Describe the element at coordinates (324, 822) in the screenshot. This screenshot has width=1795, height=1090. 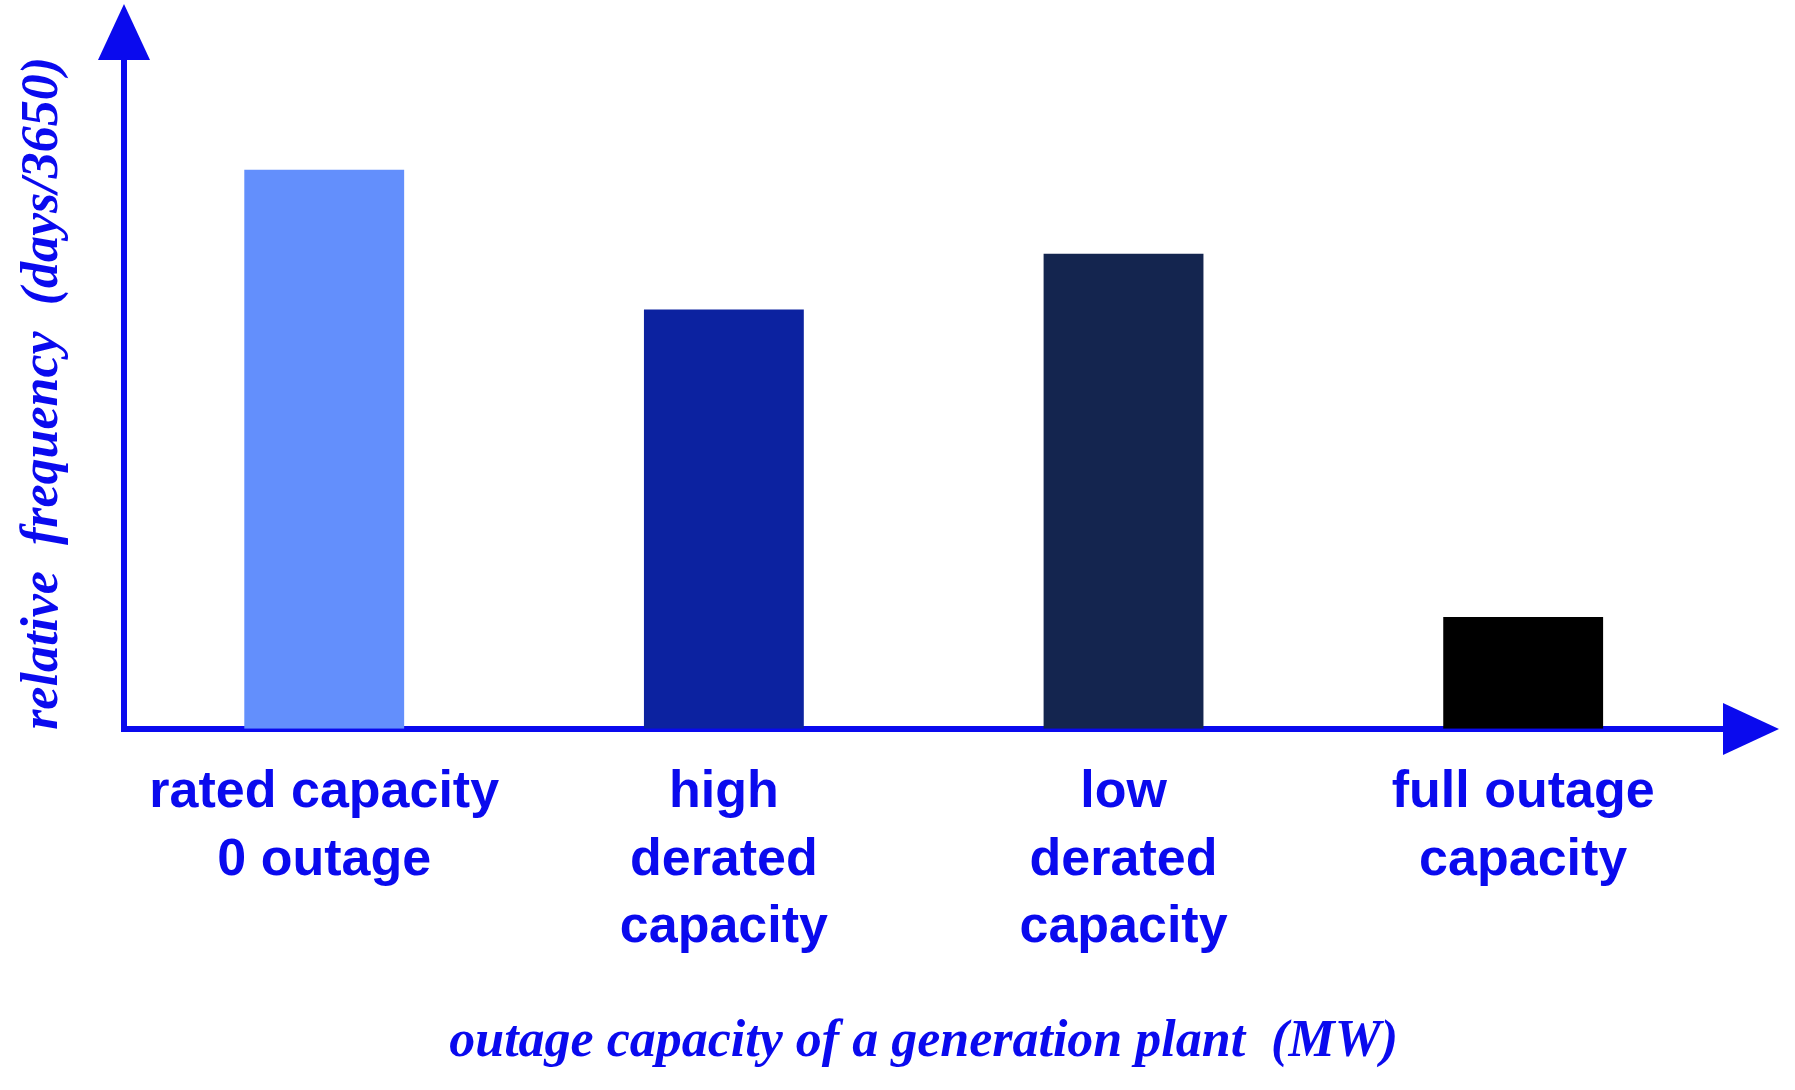
I see `x-tick-label: rated capacity 0 outage` at that location.